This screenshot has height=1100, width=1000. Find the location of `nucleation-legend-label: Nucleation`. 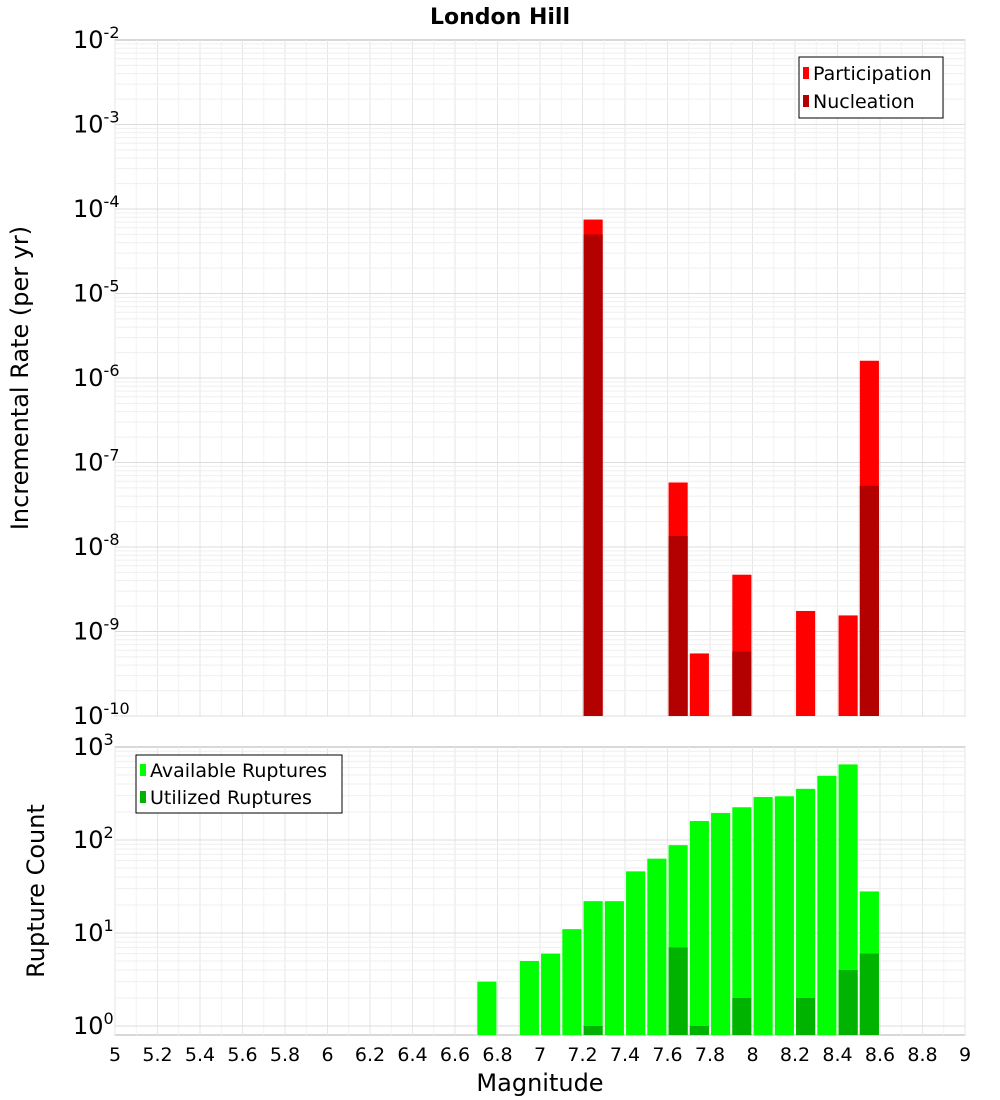

nucleation-legend-label: Nucleation is located at coordinates (864, 102).